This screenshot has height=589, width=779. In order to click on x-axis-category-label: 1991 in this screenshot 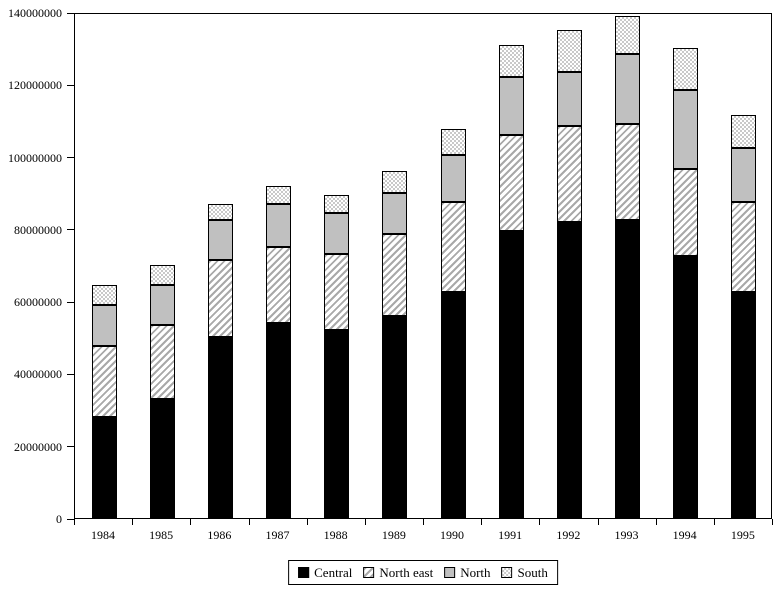, I will do `click(510, 535)`.